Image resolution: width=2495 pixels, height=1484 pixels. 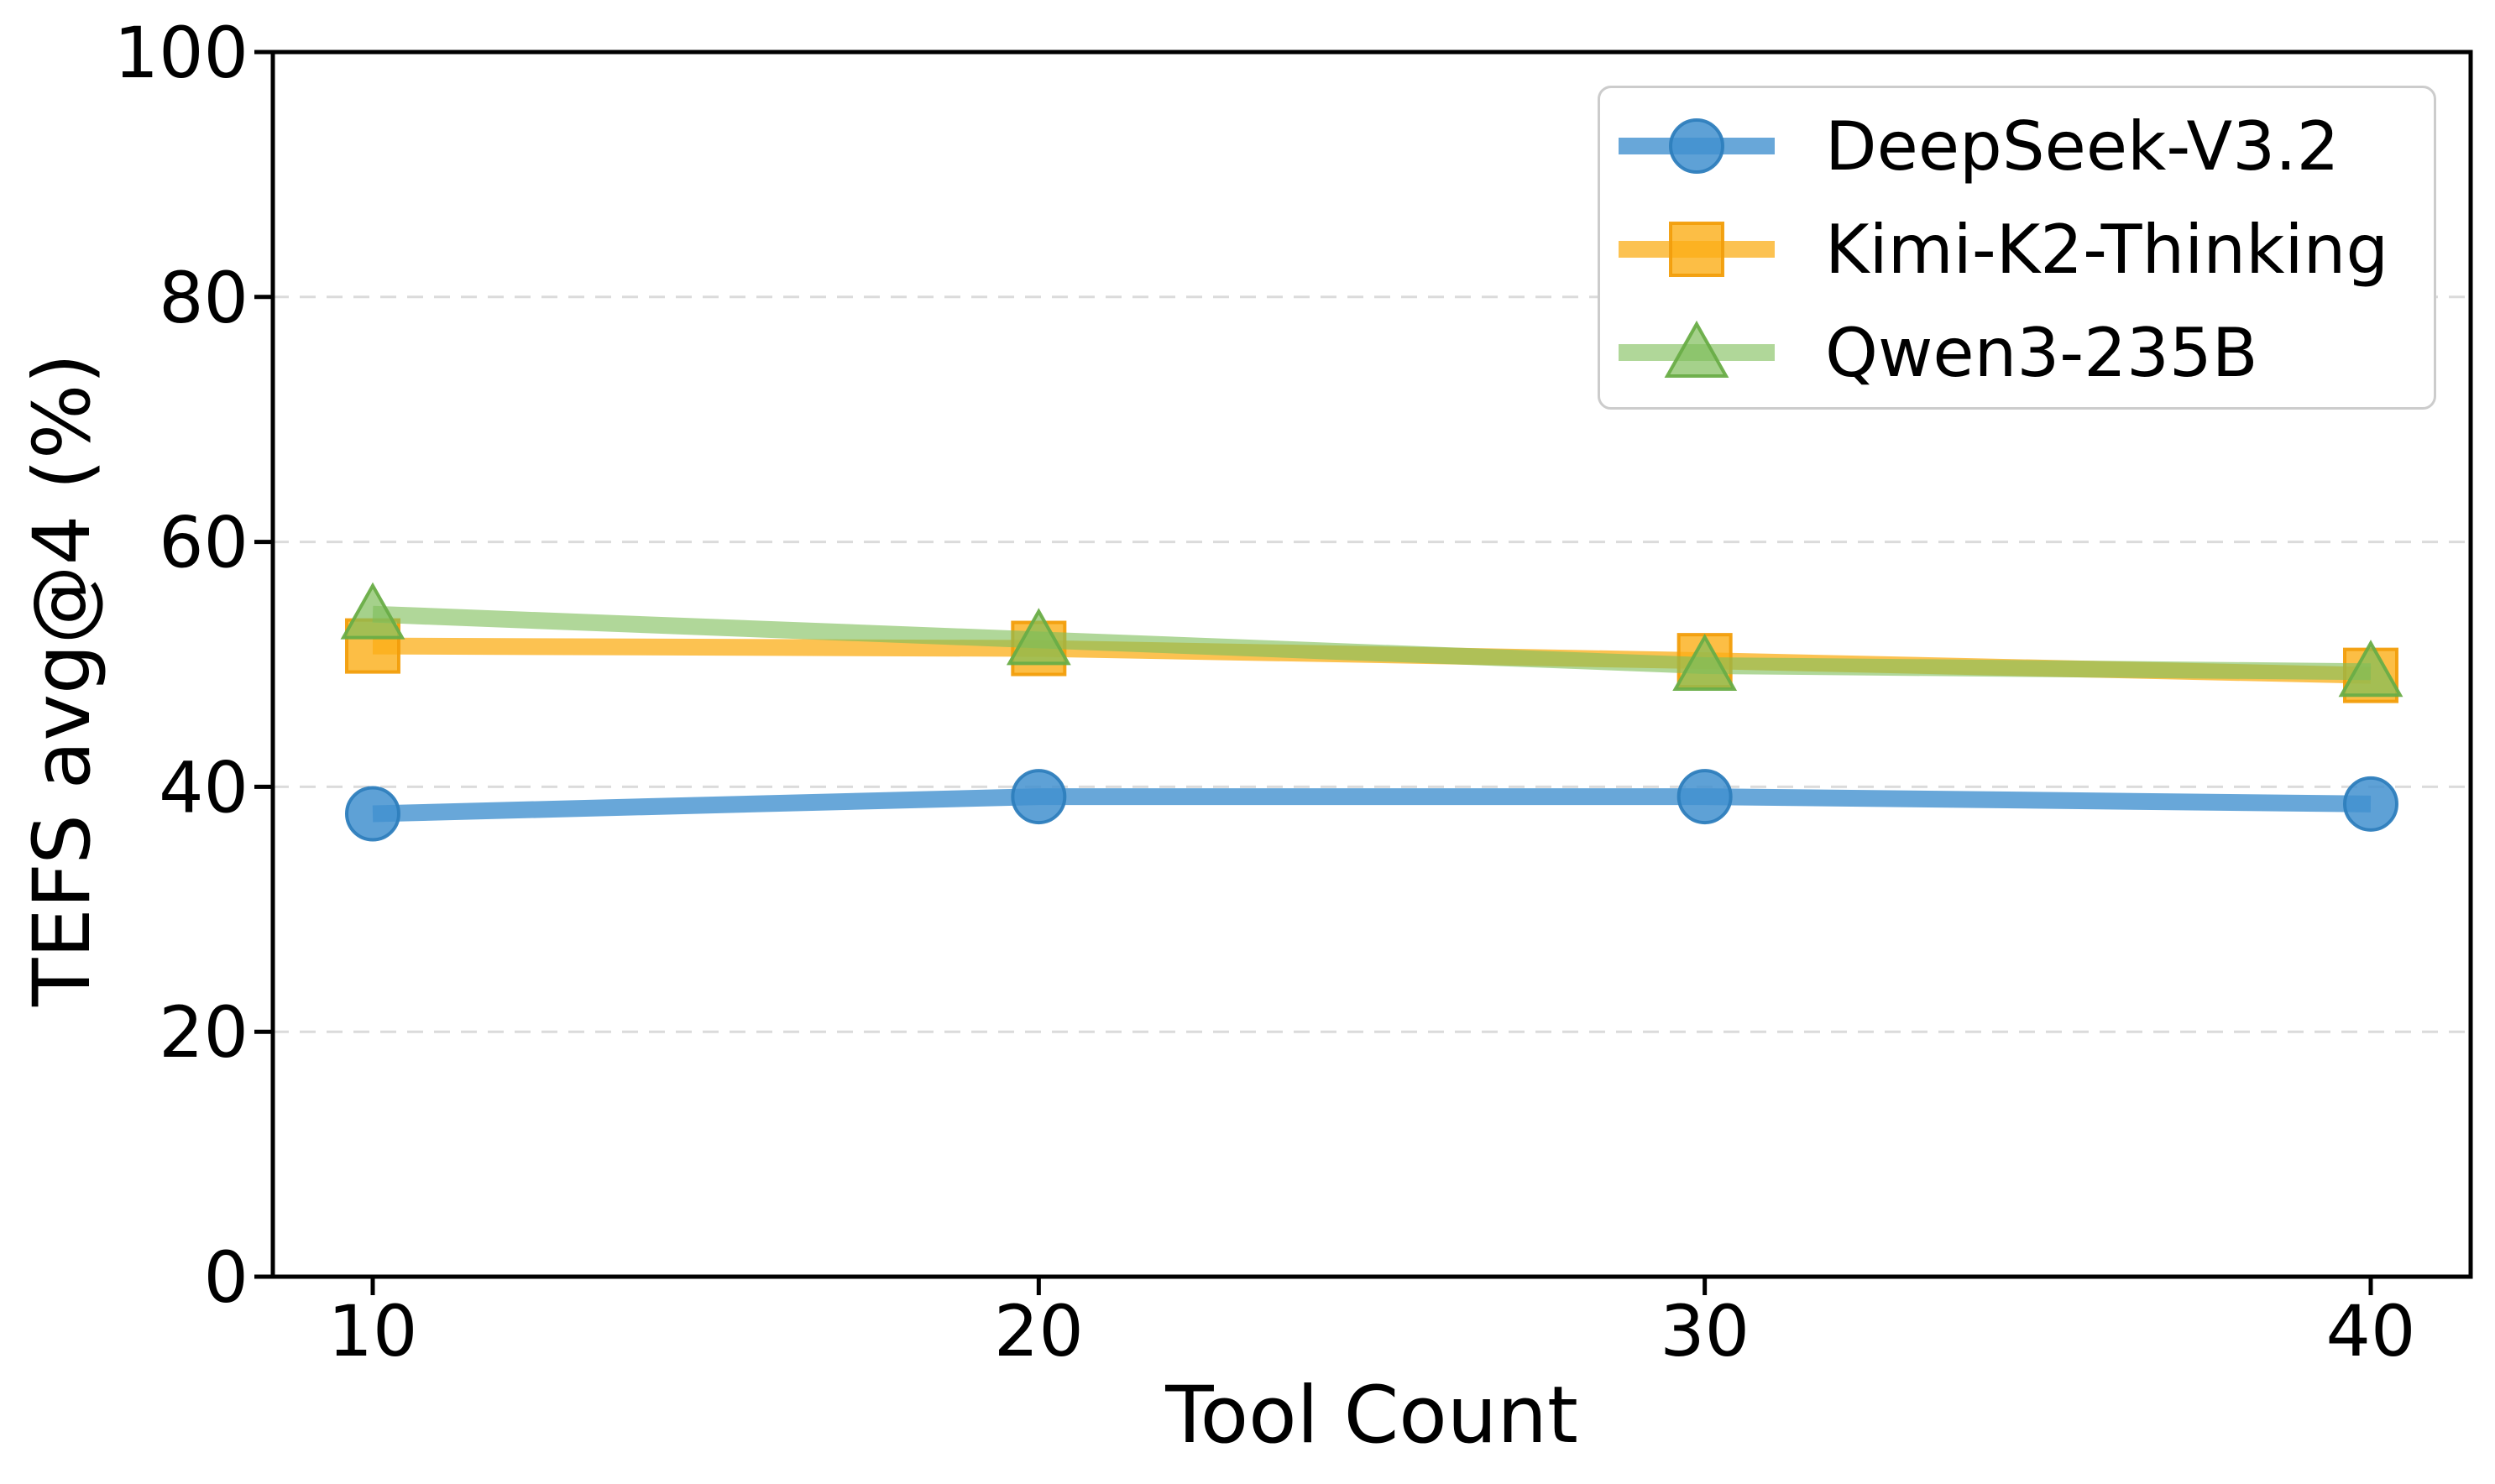 I want to click on series-line-qwen3-235b, so click(x=1372, y=643).